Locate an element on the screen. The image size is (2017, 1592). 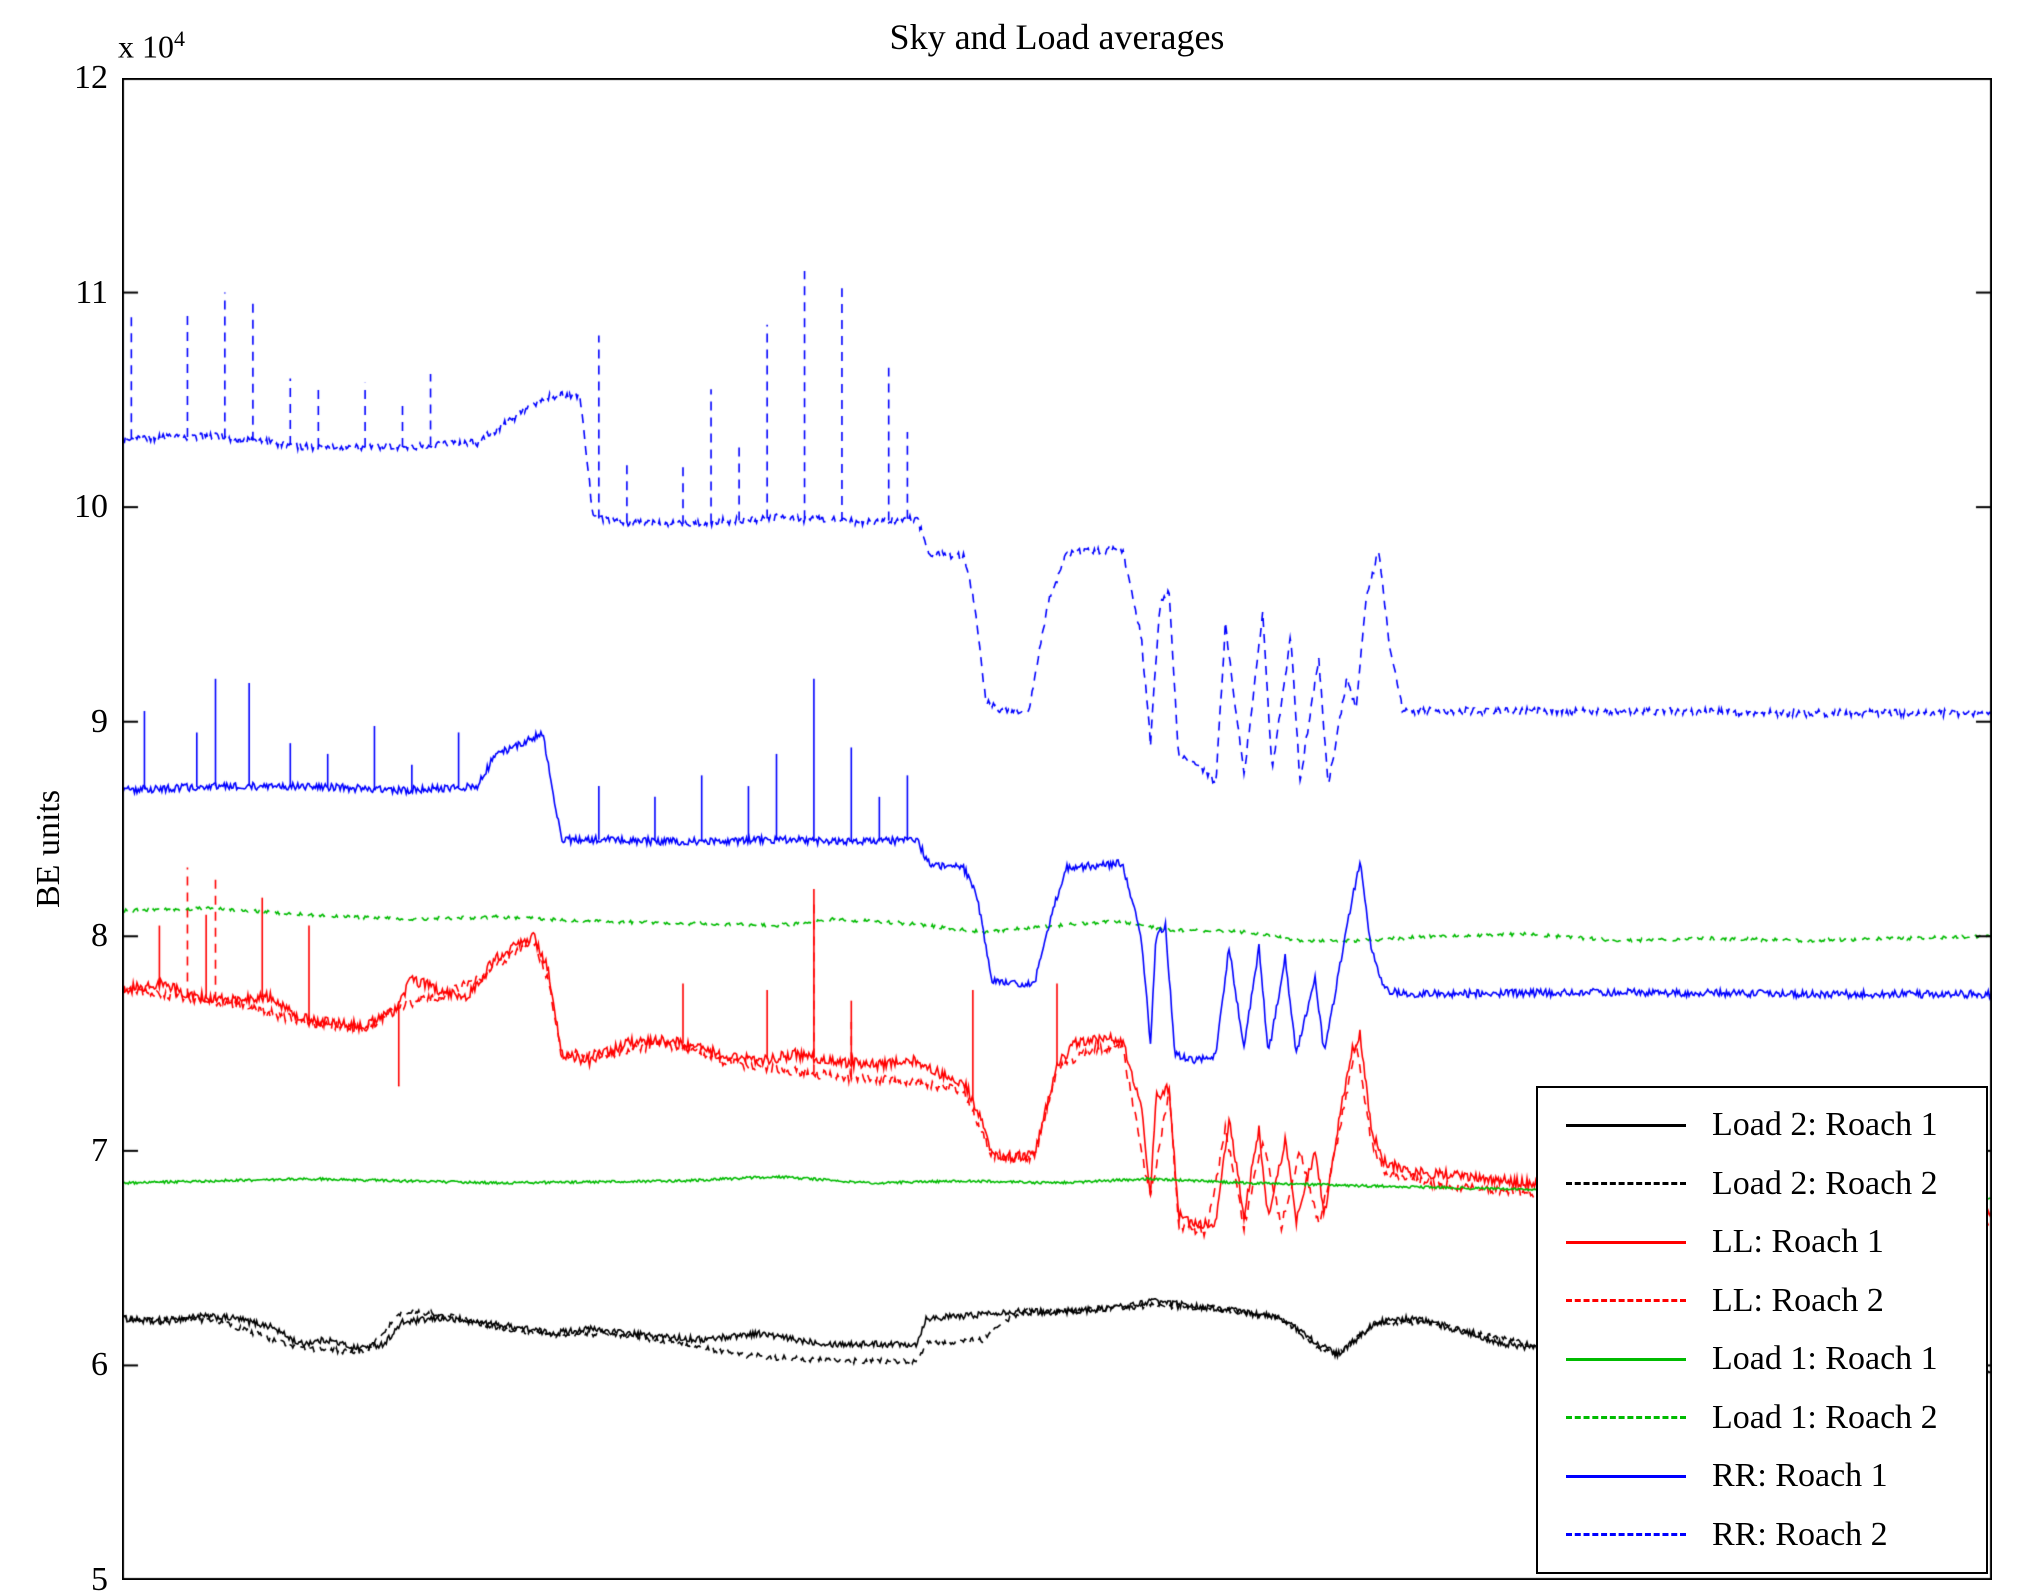
y-tick-label: 12 is located at coordinates (91, 77).